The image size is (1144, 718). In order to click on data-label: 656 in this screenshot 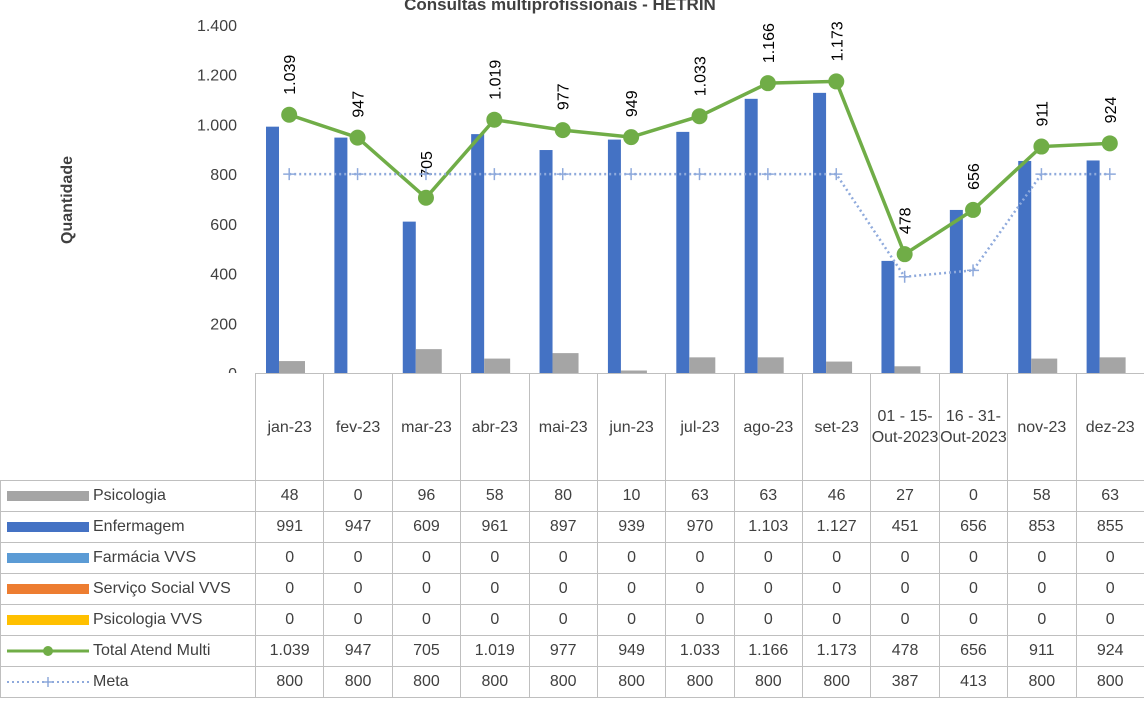, I will do `click(974, 176)`.